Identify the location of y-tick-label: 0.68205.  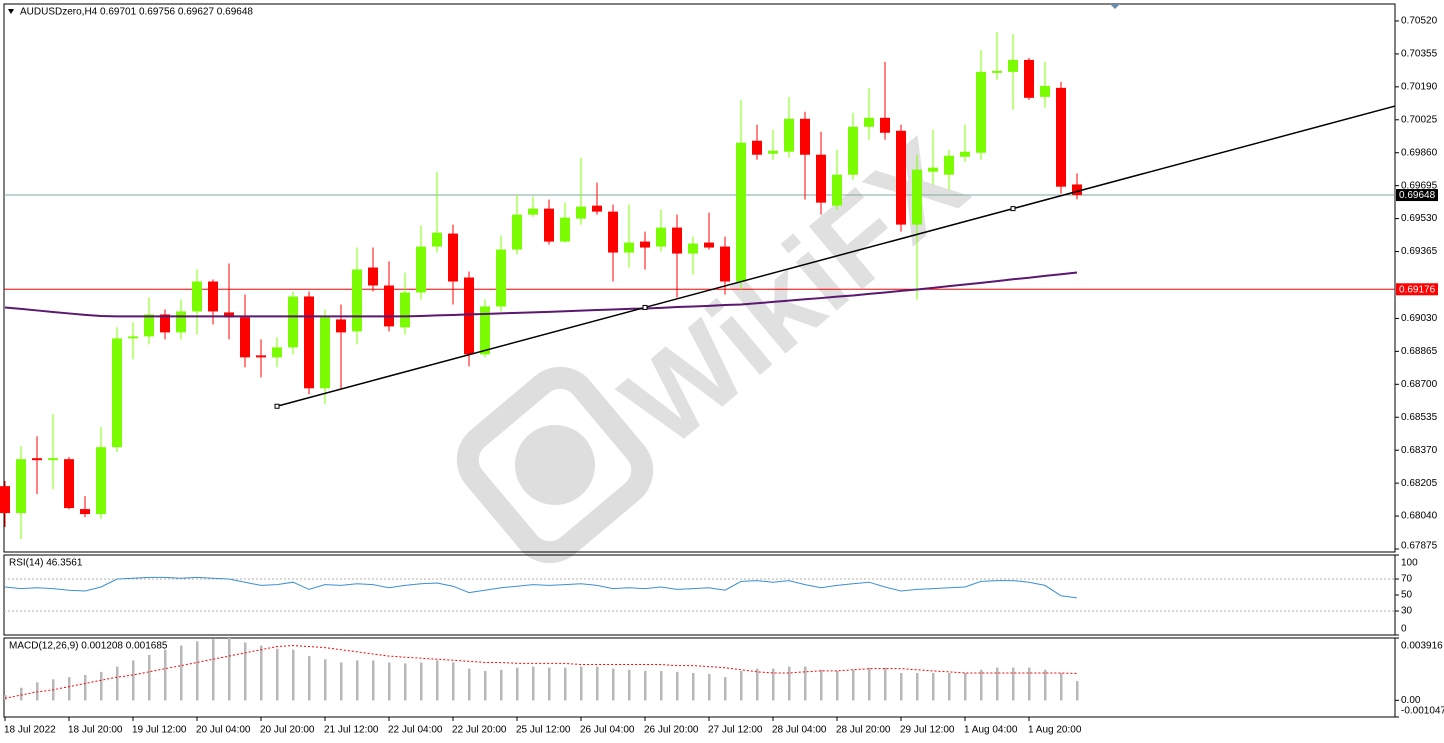
(1419, 483).